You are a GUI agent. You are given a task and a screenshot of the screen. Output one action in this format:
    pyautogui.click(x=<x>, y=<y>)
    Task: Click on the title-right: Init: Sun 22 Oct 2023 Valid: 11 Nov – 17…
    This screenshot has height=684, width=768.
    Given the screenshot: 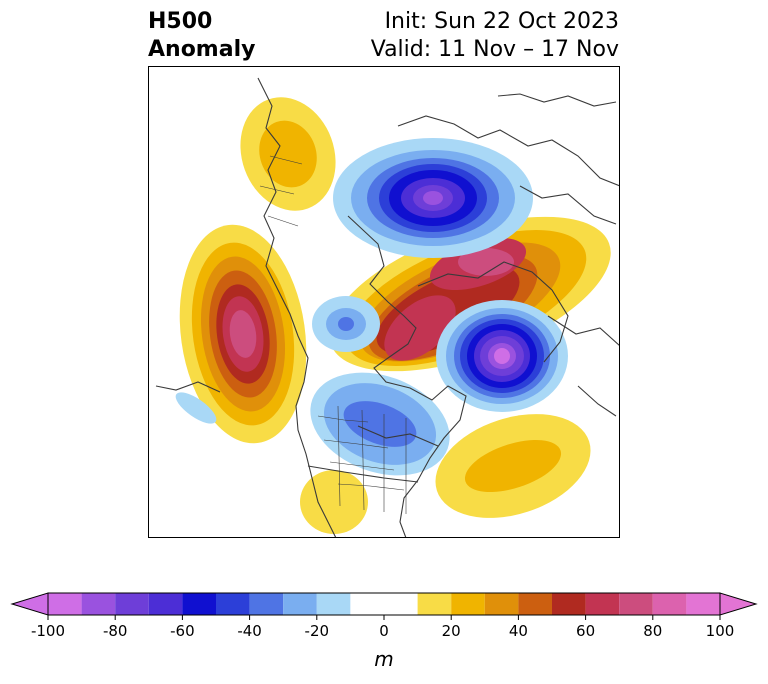 What is the action you would take?
    pyautogui.click(x=495, y=36)
    